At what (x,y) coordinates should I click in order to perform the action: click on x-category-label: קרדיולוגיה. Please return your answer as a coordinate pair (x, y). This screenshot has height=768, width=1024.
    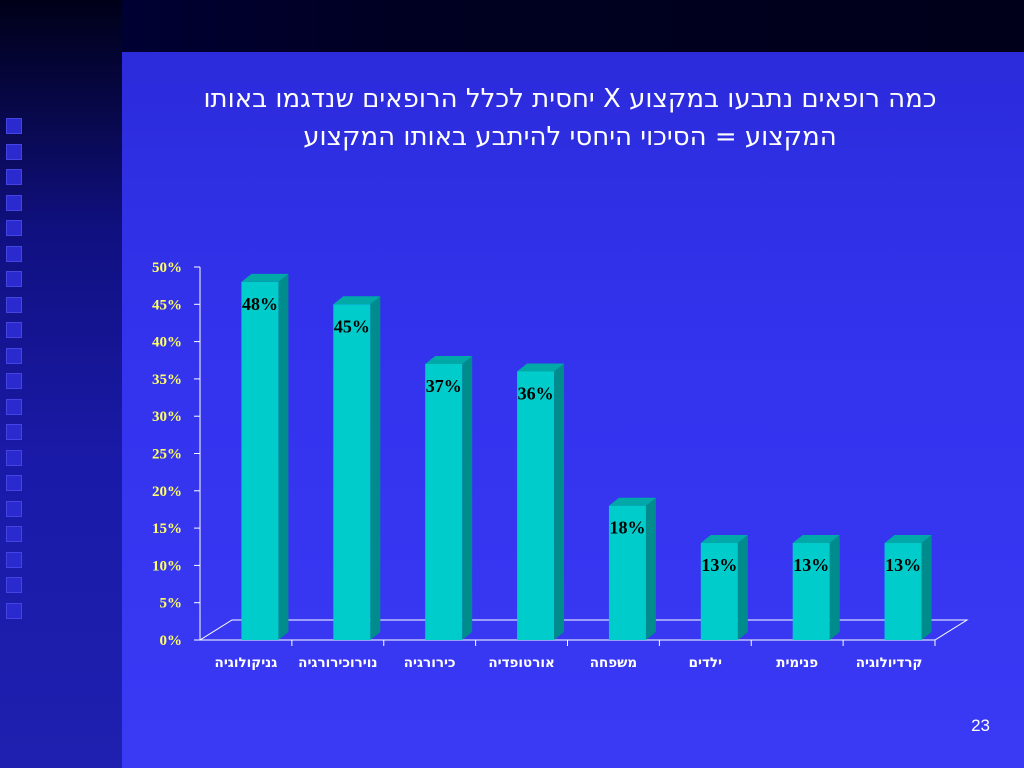
    Looking at the image, I should click on (889, 663).